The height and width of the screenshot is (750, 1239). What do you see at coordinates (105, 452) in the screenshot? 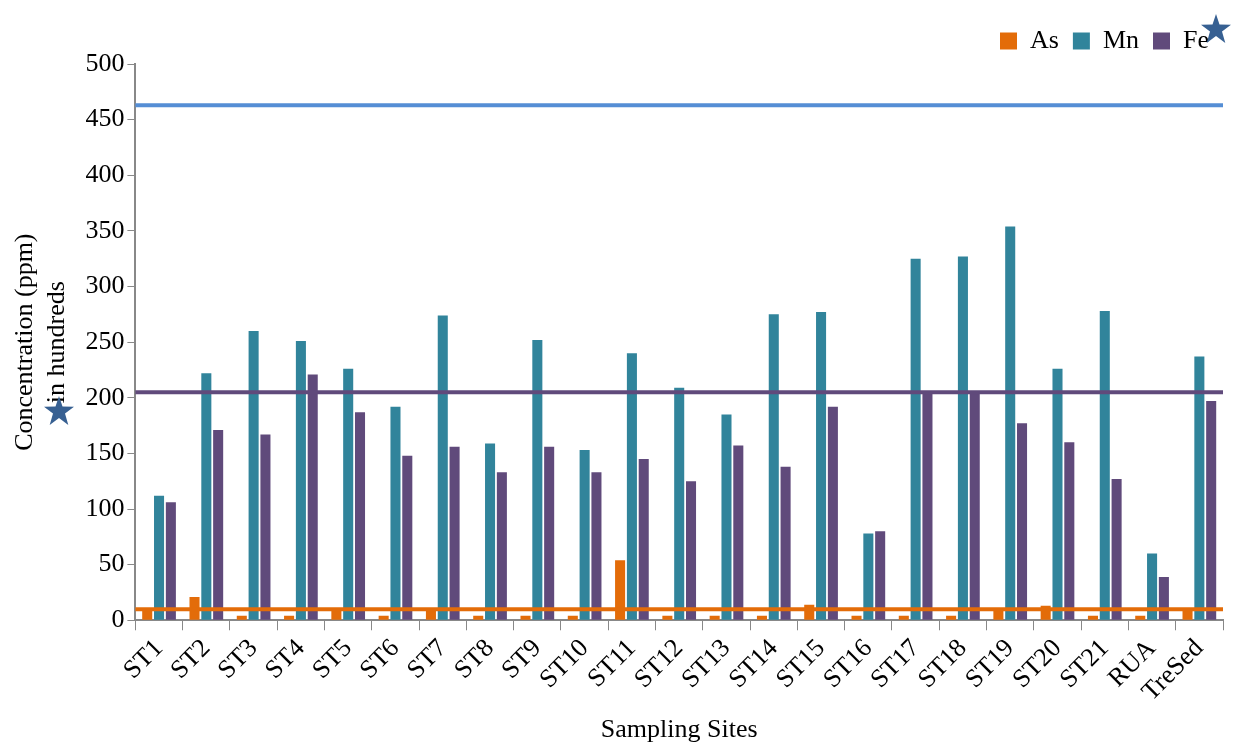
I see `y-tick-label: 150` at bounding box center [105, 452].